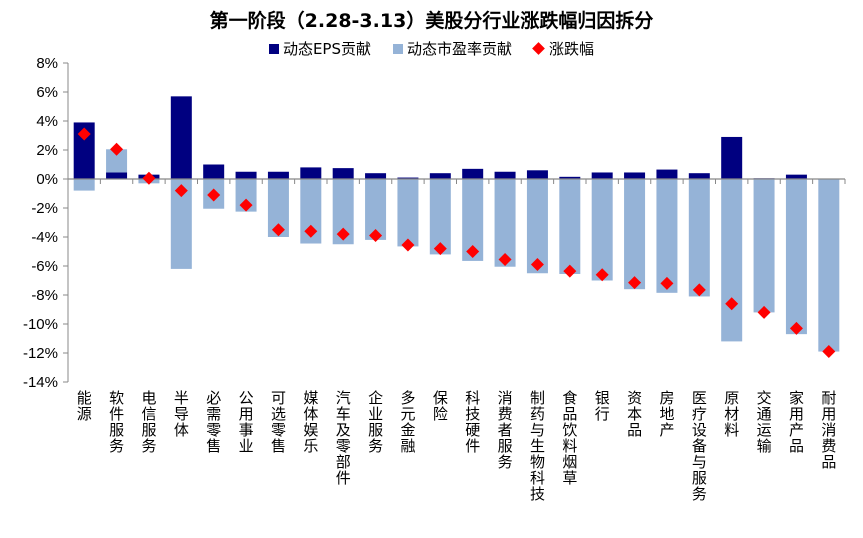 This screenshot has height=538, width=863. What do you see at coordinates (763, 422) in the screenshot?
I see `x-tick-label: 交通运输` at bounding box center [763, 422].